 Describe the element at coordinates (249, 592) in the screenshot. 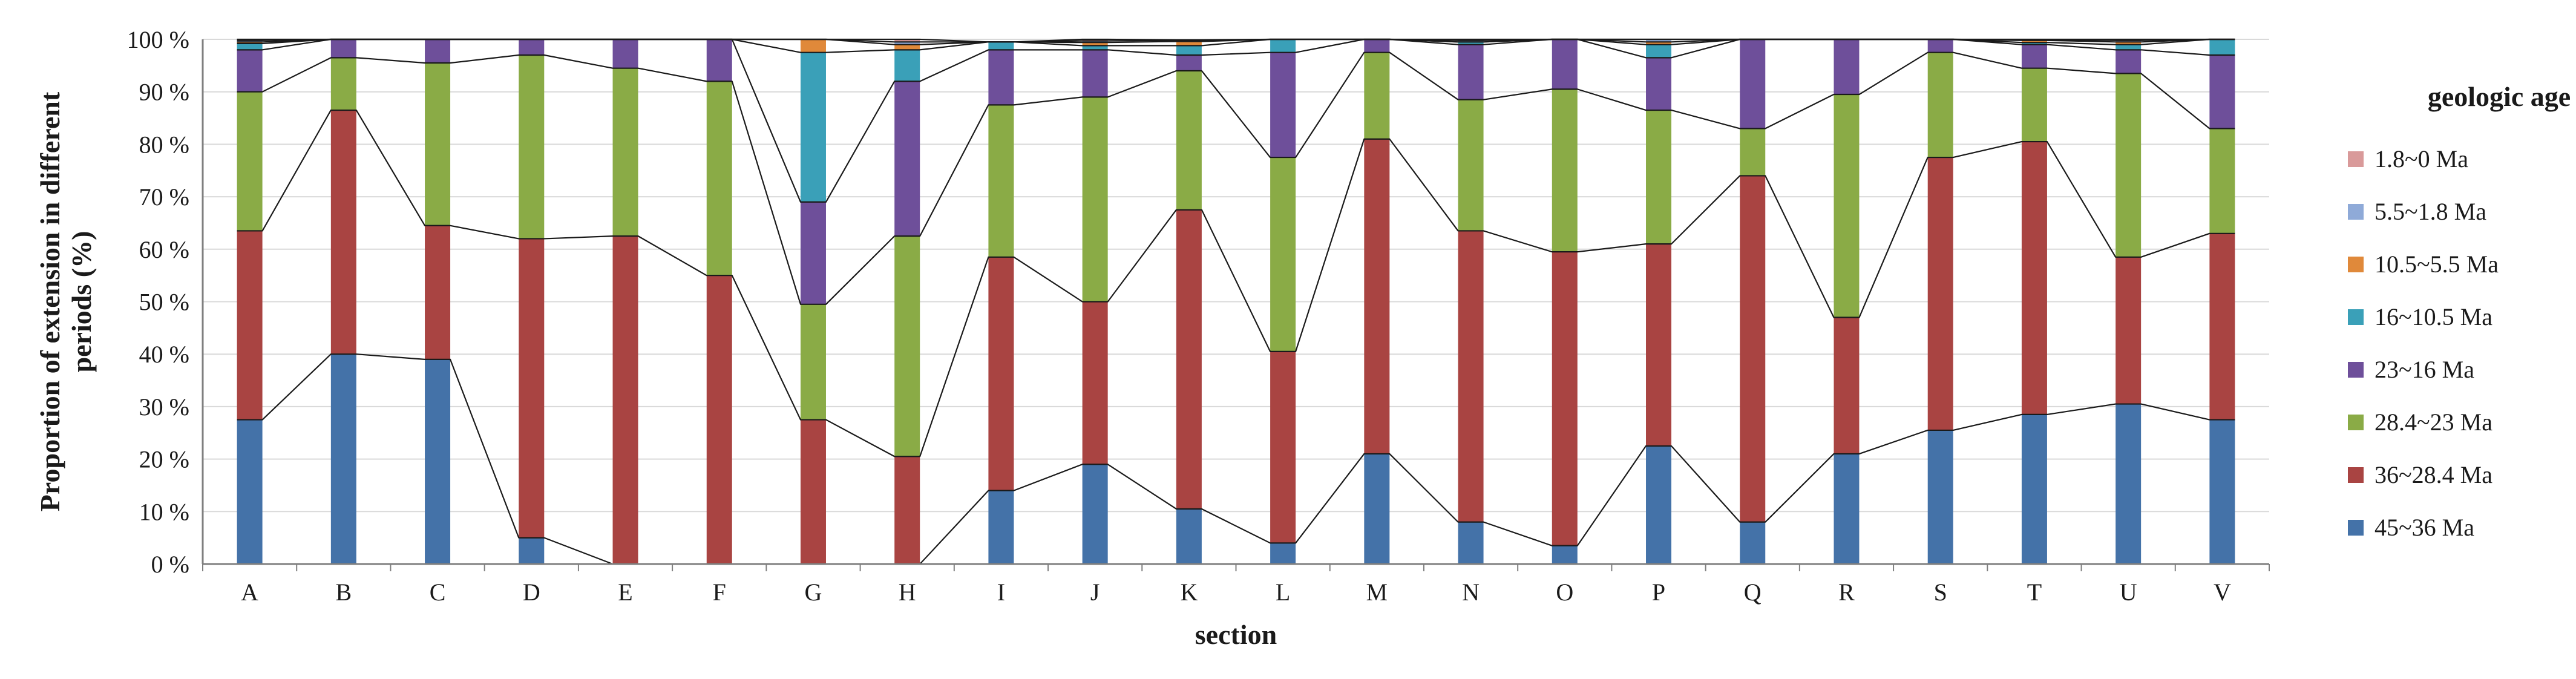

I see `x-tick-label: A` at that location.